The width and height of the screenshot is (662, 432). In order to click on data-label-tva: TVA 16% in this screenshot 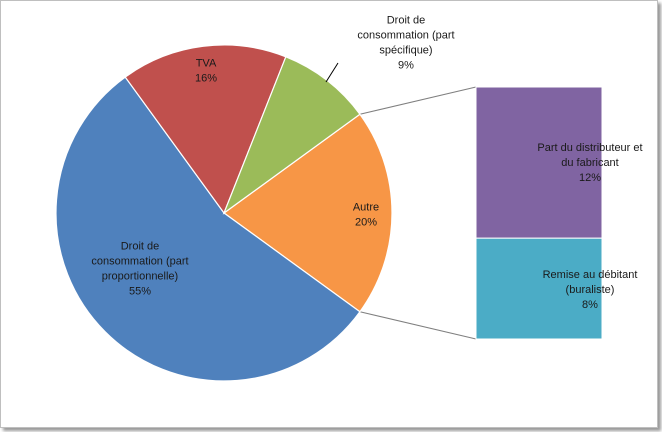, I will do `click(206, 71)`.